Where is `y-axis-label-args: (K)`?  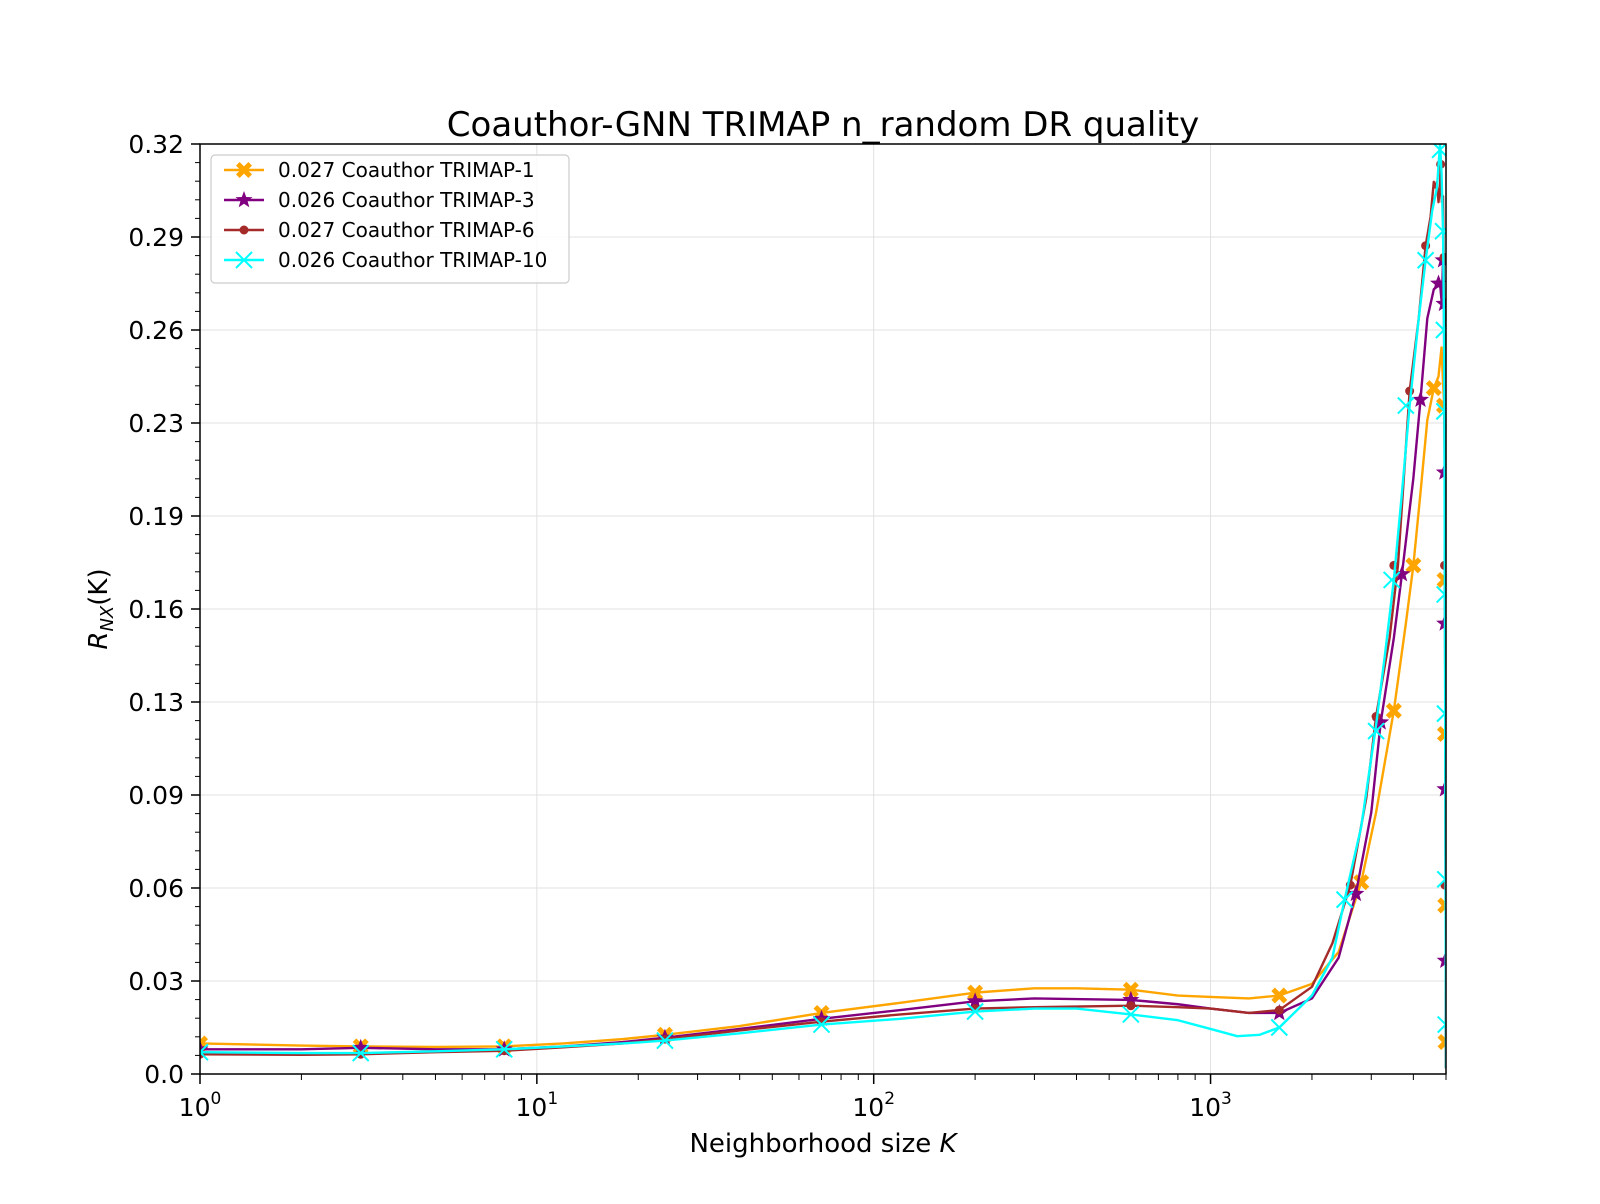
y-axis-label-args: (K) is located at coordinates (99, 586).